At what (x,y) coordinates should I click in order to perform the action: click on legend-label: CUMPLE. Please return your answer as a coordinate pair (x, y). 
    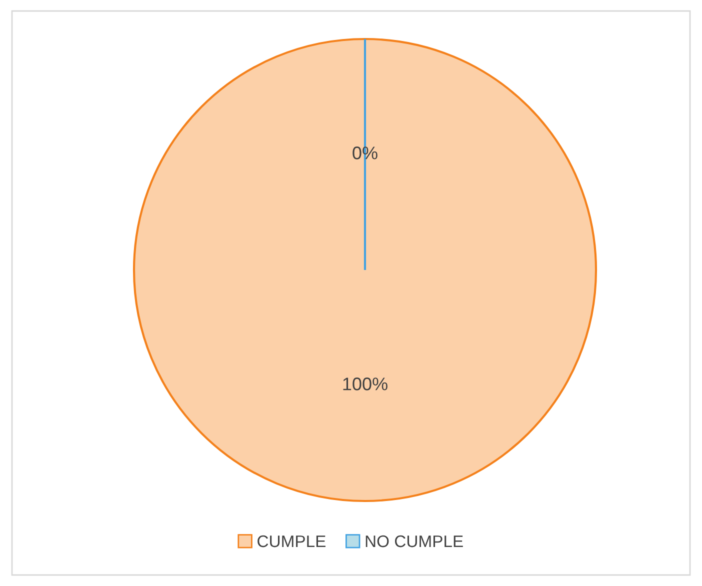
    Looking at the image, I should click on (292, 541).